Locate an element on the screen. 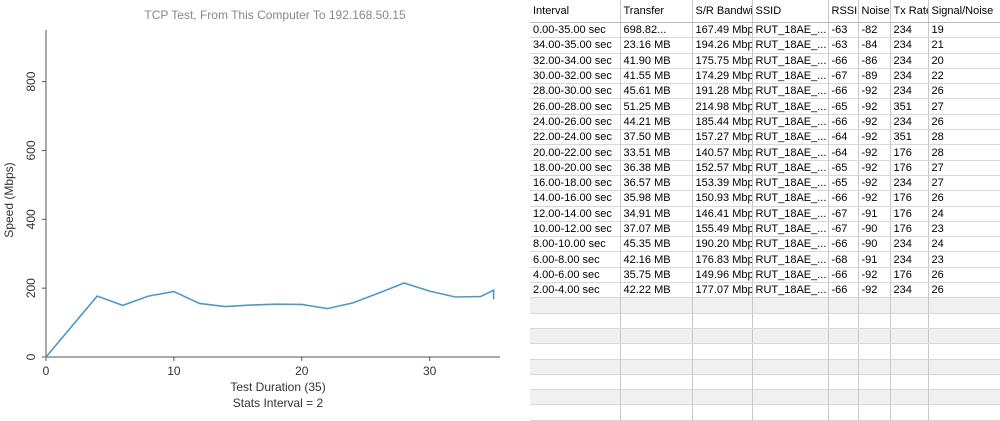 The height and width of the screenshot is (421, 1000). table-cell: -68 is located at coordinates (843, 259).